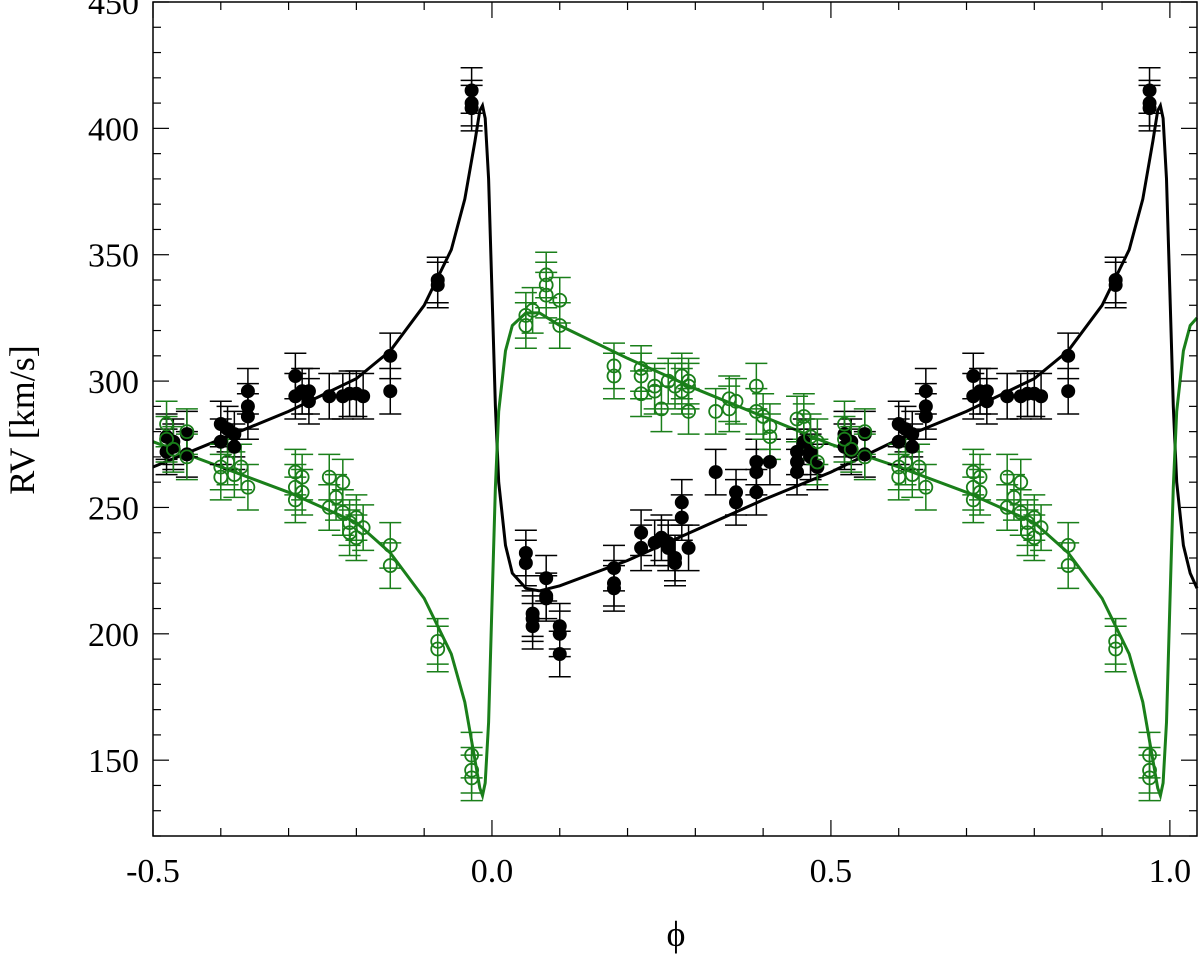 The image size is (1200, 955). What do you see at coordinates (113, 382) in the screenshot?
I see `y-tick-label: 300` at bounding box center [113, 382].